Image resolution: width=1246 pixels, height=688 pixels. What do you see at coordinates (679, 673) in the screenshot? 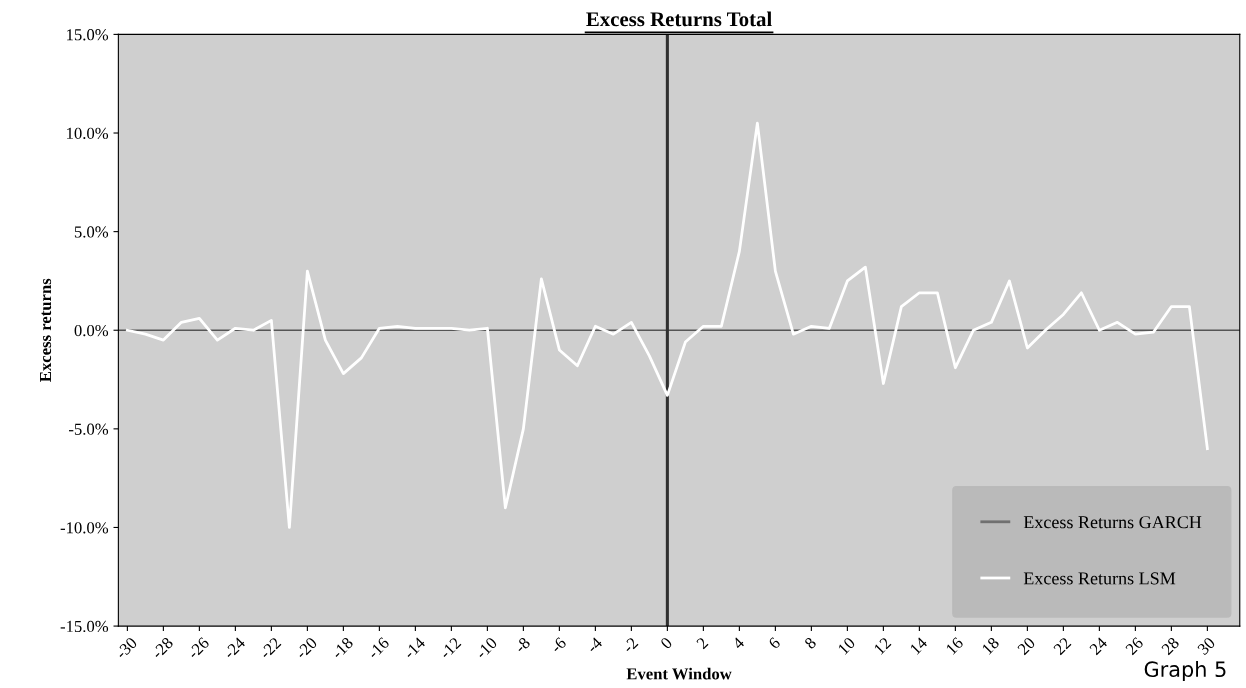
I see `x-axis-title: Event Window` at bounding box center [679, 673].